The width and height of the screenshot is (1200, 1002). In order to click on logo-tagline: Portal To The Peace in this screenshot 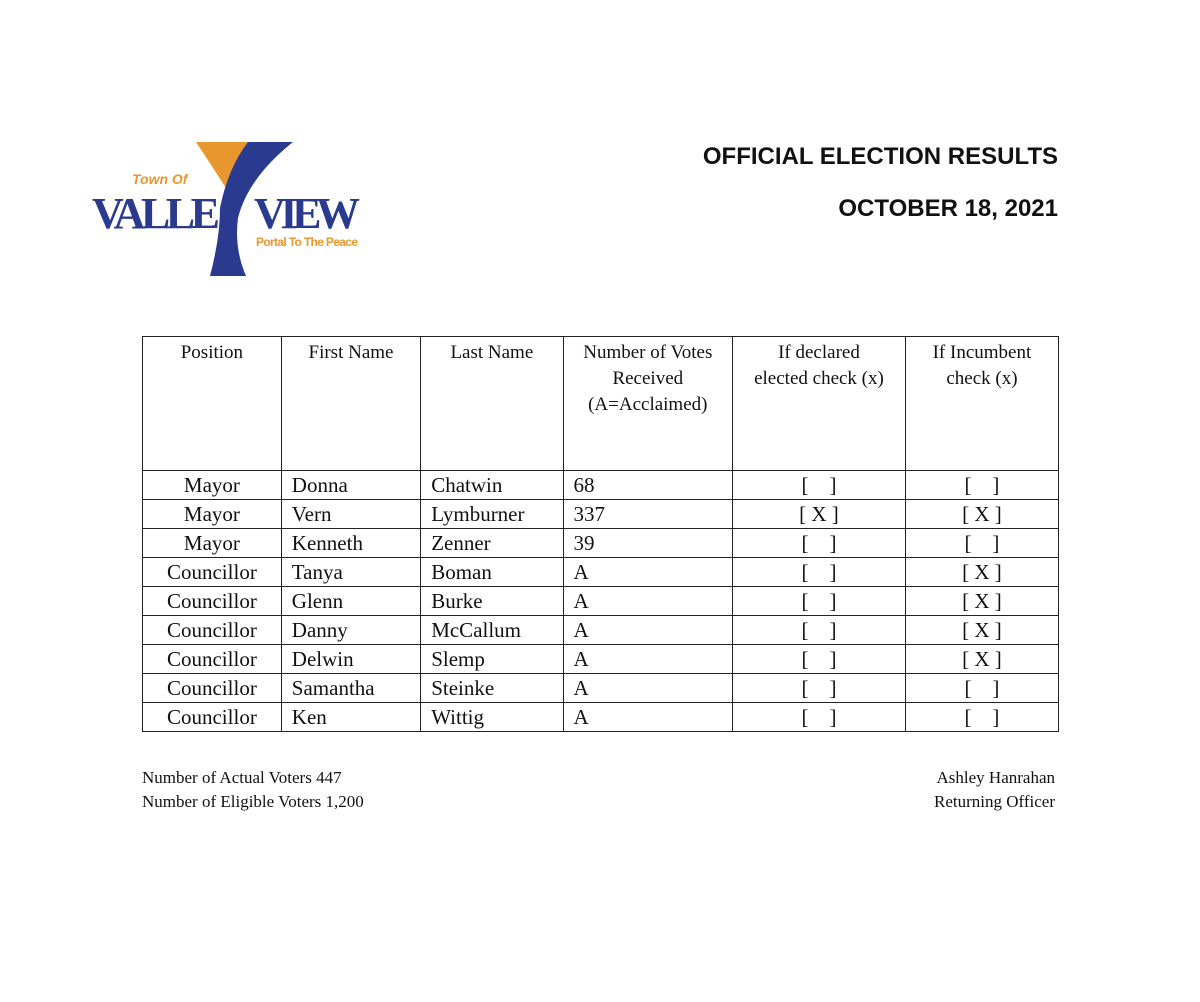, I will do `click(307, 242)`.